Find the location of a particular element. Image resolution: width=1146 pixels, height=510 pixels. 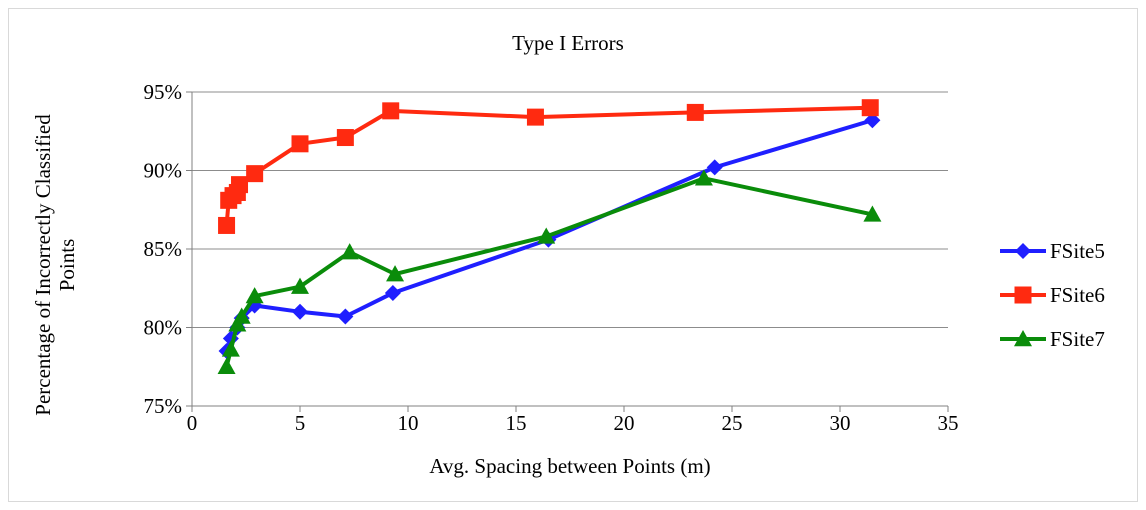

y-tick-label: 80% is located at coordinates (163, 328).